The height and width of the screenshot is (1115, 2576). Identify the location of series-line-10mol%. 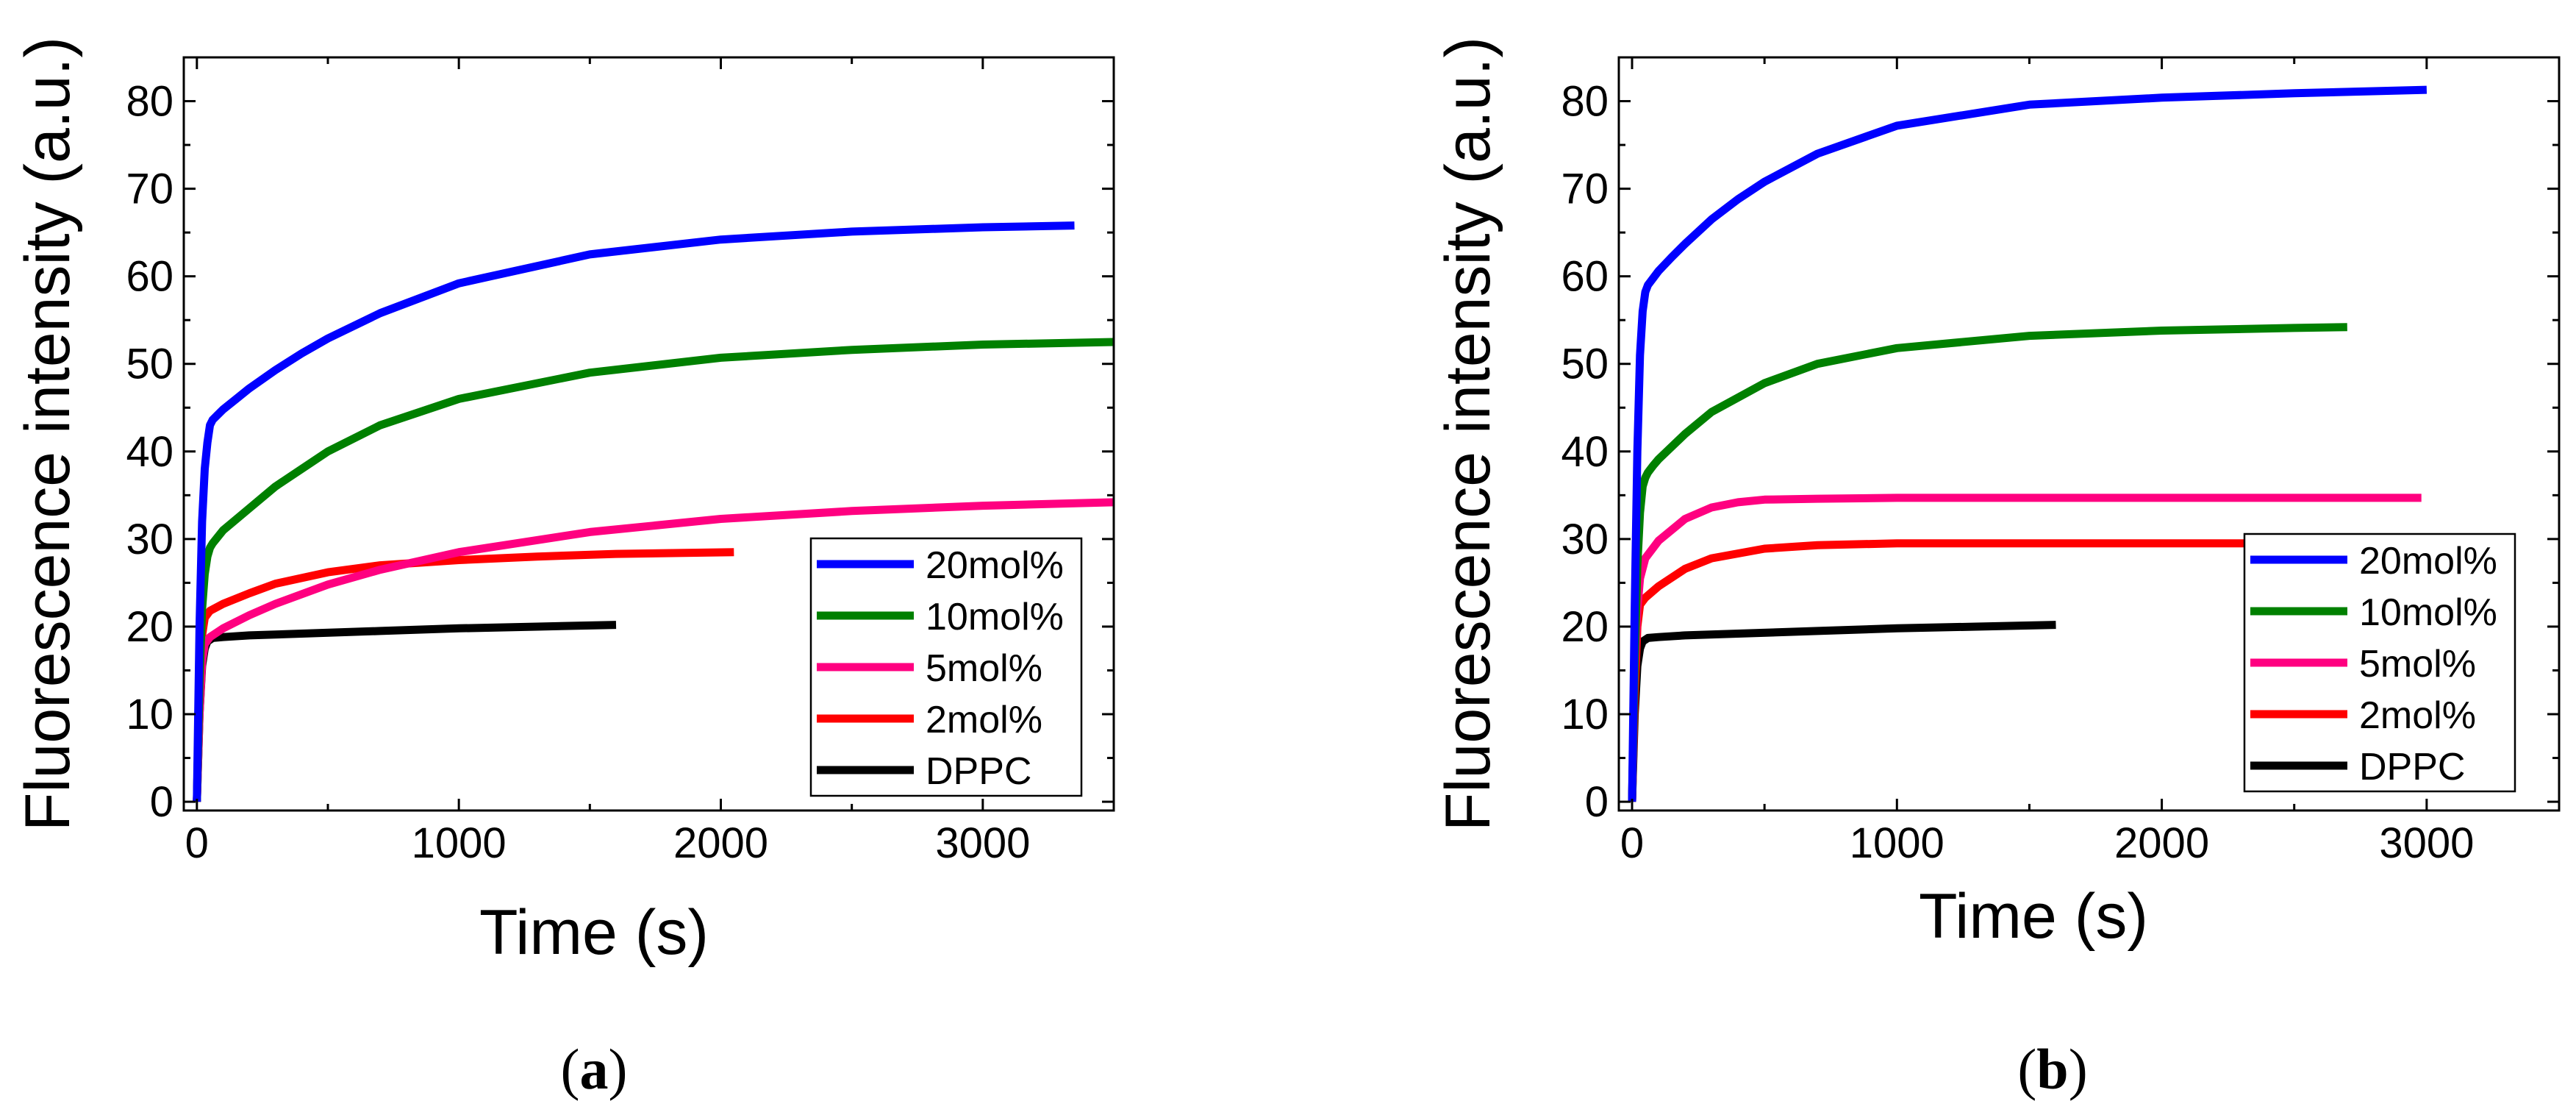
(1987, 562).